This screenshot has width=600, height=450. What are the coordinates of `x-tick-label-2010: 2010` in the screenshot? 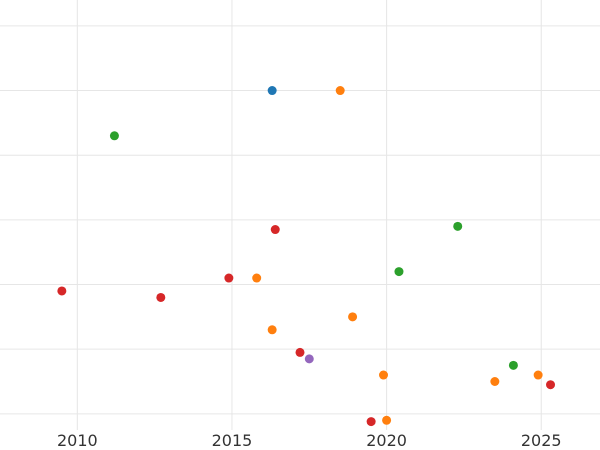 It's located at (77, 440).